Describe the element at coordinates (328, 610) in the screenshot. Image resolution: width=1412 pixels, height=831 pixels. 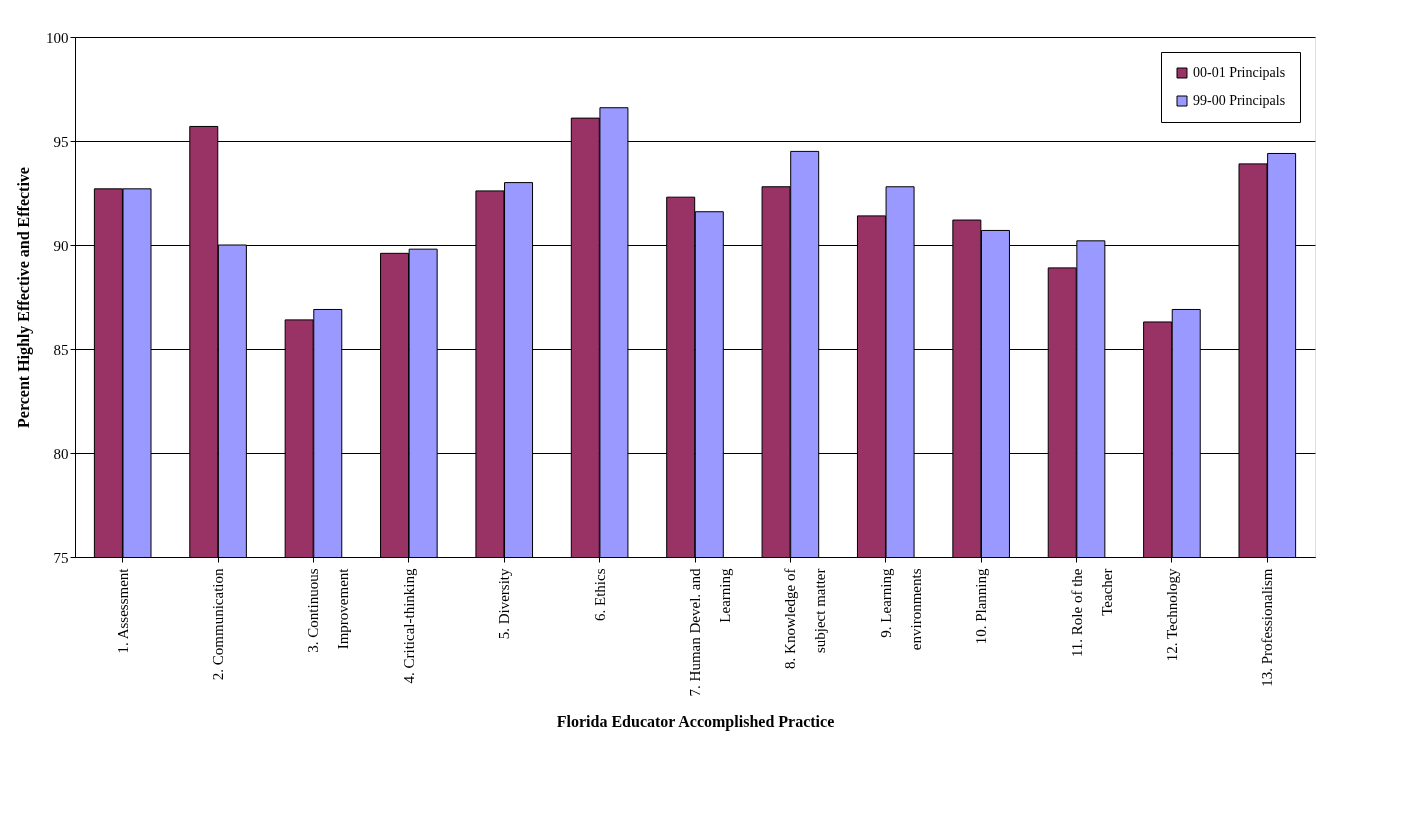
I see `x-tick-label: 3. Continuous Improvement` at that location.